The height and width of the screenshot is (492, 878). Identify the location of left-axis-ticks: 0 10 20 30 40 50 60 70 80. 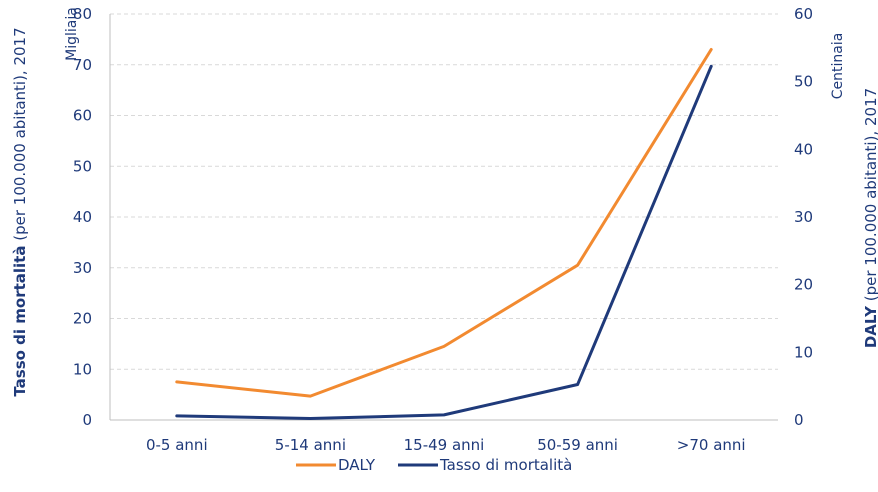
(82, 217).